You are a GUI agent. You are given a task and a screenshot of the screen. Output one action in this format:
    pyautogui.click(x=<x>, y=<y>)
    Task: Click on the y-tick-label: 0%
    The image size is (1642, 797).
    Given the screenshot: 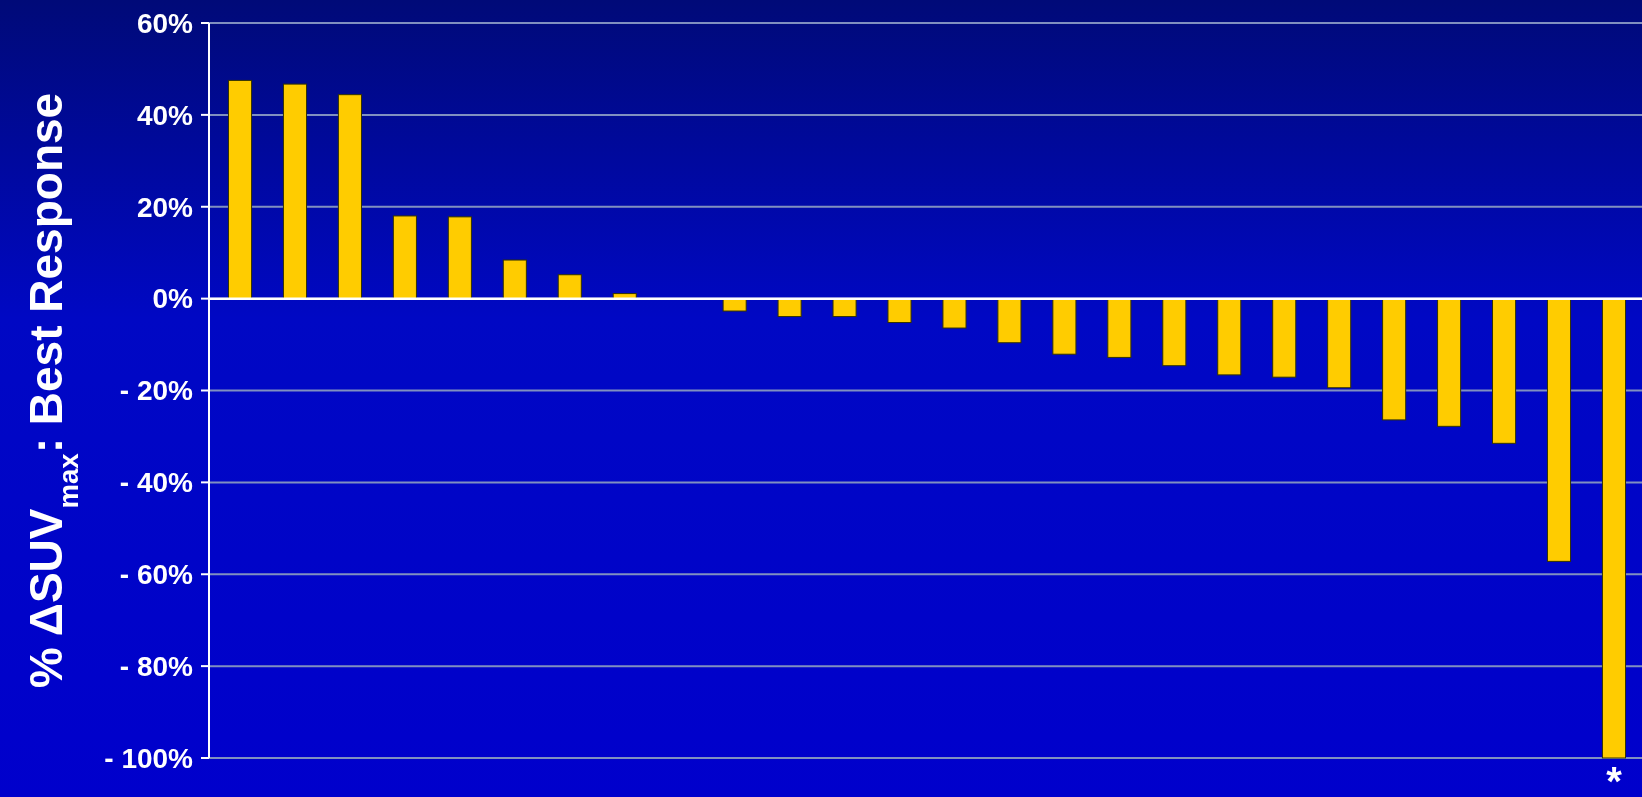 What is the action you would take?
    pyautogui.click(x=173, y=299)
    